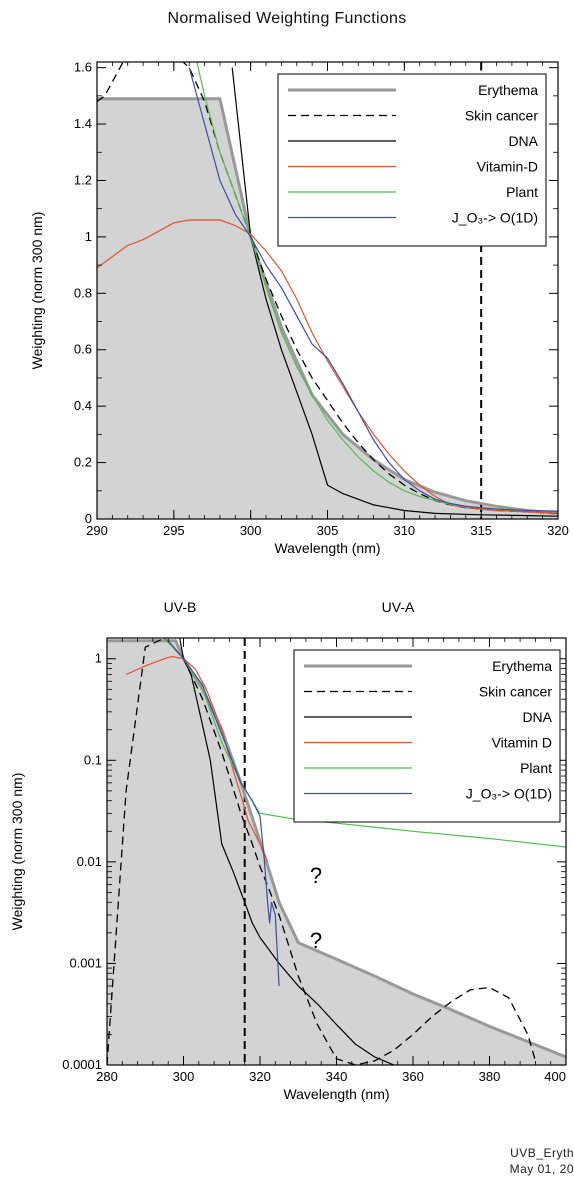  What do you see at coordinates (88, 518) in the screenshot?
I see `y-tick-label: 0` at bounding box center [88, 518].